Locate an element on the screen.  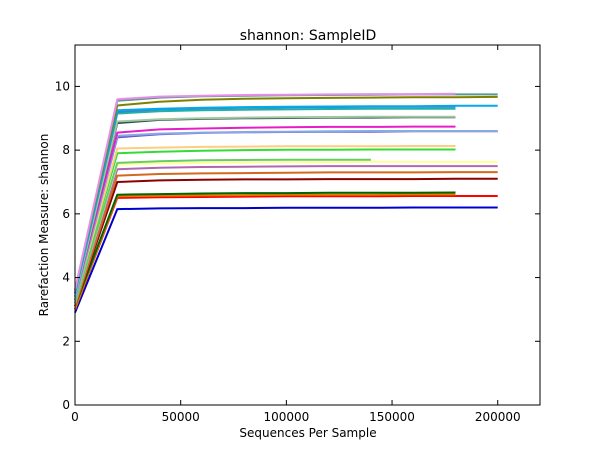
x-tick-label: 50000 is located at coordinates (181, 417).